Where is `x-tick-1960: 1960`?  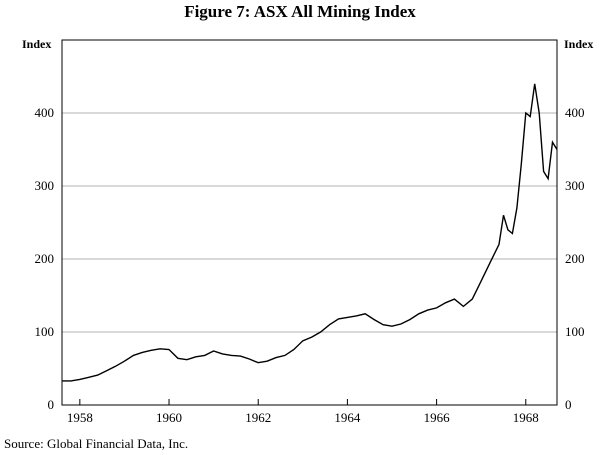
x-tick-1960: 1960 is located at coordinates (169, 417).